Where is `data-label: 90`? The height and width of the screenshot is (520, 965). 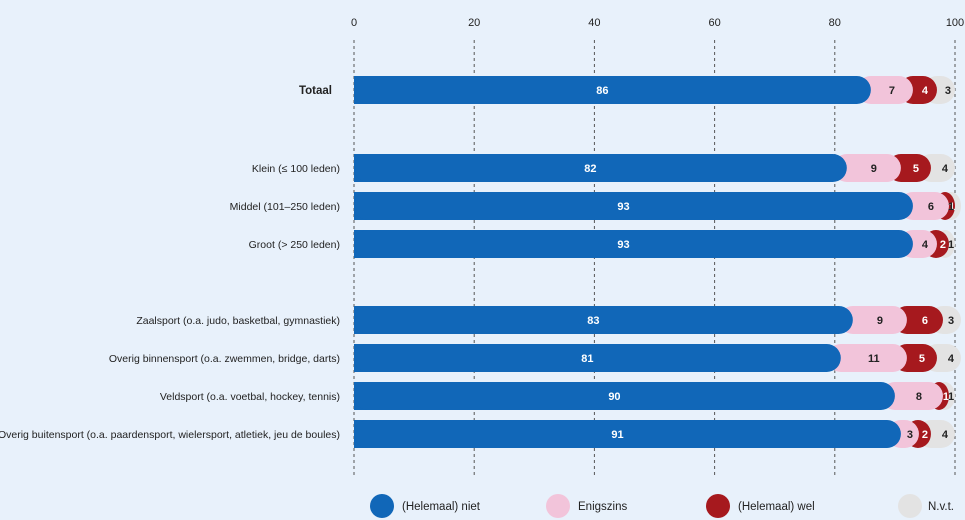
data-label: 90 is located at coordinates (614, 397).